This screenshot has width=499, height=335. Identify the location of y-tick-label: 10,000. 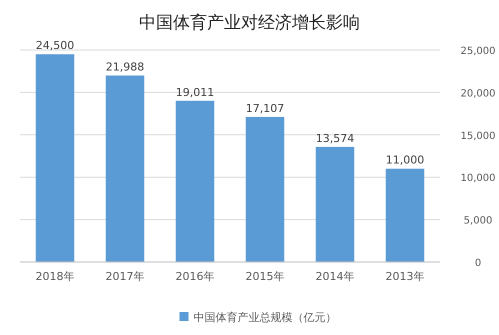
(478, 178).